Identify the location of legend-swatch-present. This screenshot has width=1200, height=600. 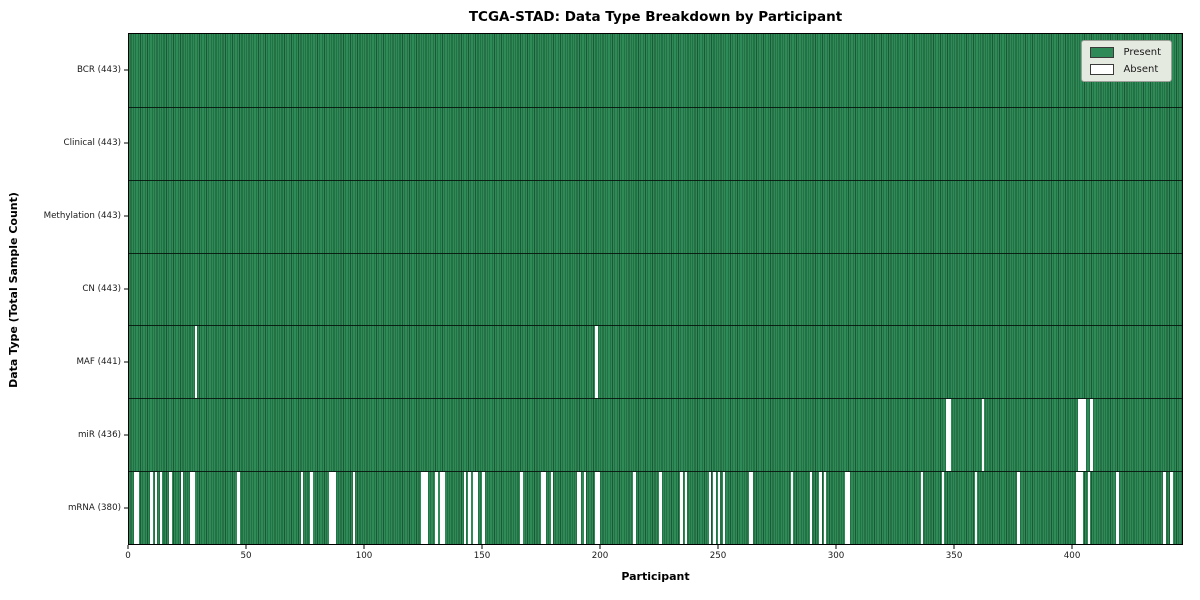
(1102, 52).